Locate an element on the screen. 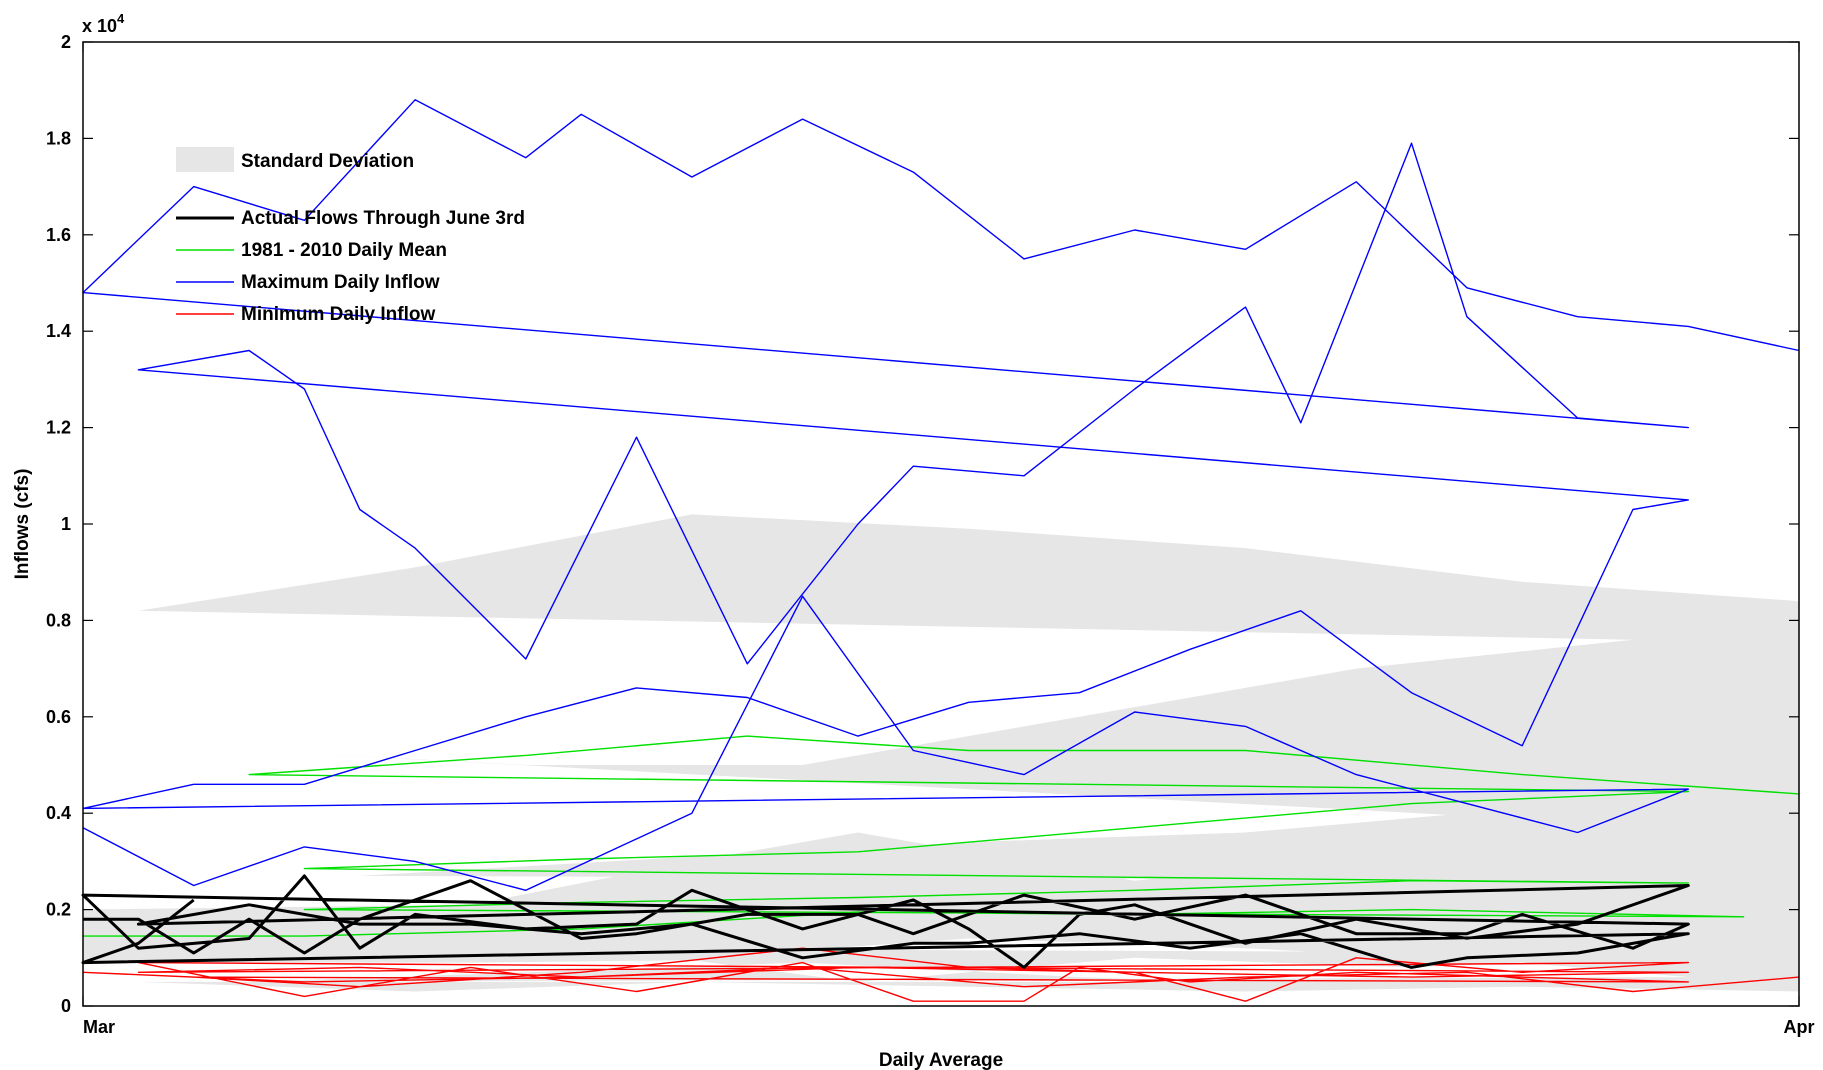 The height and width of the screenshot is (1070, 1823). series-line-actual-flows-through-june-3rd is located at coordinates (885, 921).